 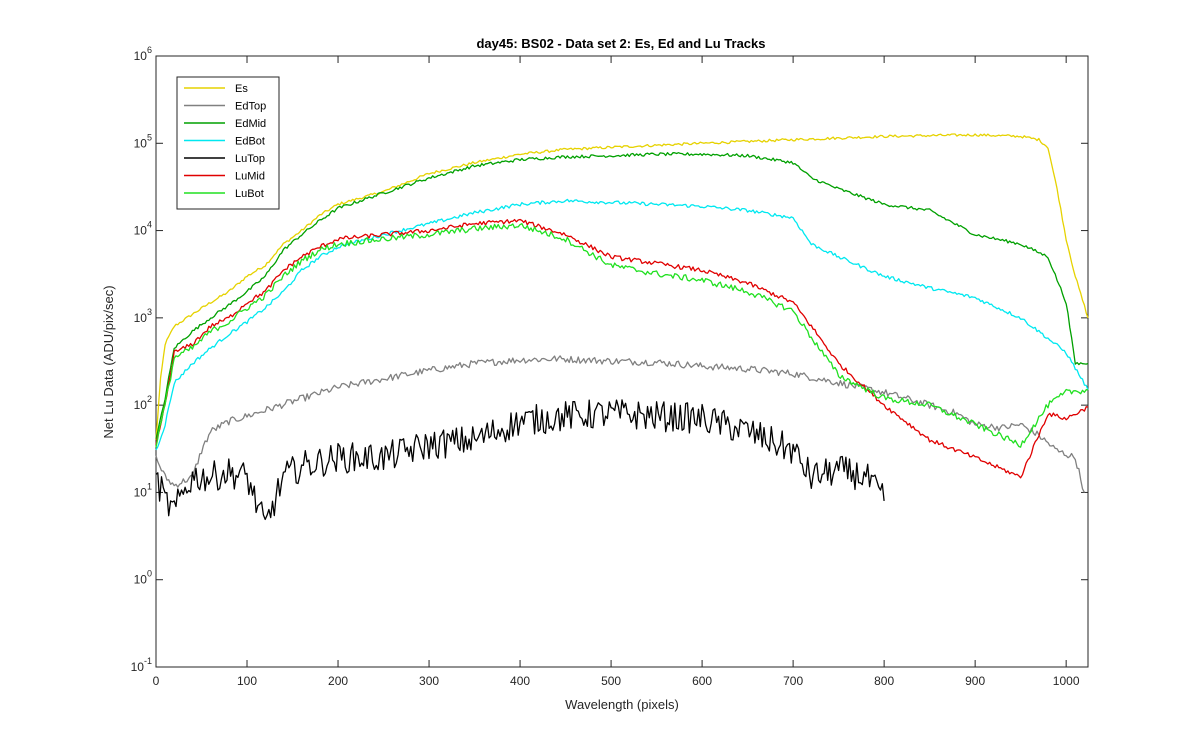 What do you see at coordinates (338, 681) in the screenshot?
I see `x-tick-label: 200` at bounding box center [338, 681].